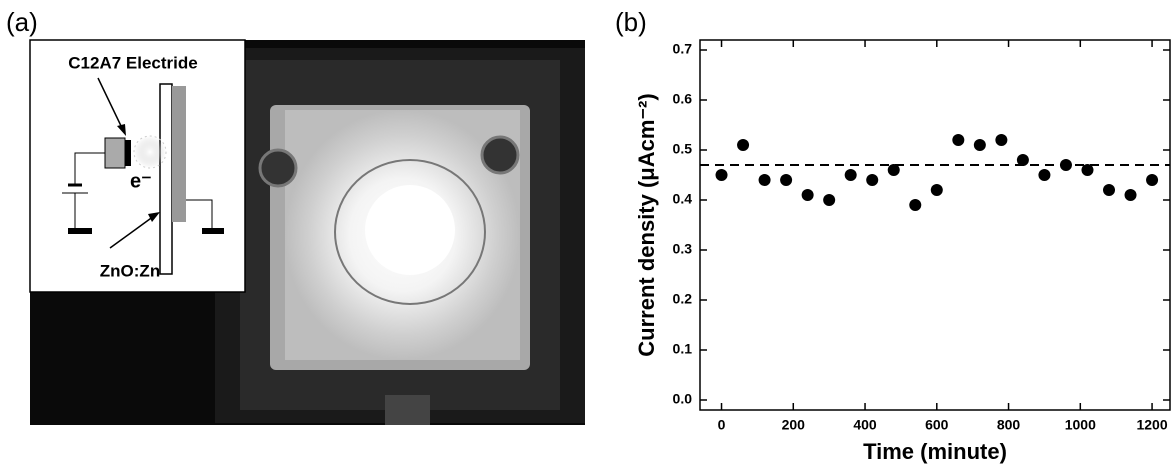 Image resolution: width=1173 pixels, height=468 pixels. I want to click on inset-label: C12A7 Electride, so click(132, 62).